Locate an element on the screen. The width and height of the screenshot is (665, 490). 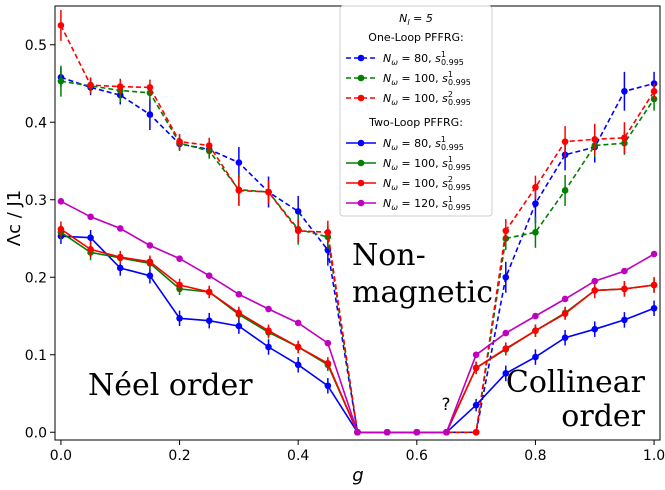
x-tick-label: 0.2 is located at coordinates (179, 456).